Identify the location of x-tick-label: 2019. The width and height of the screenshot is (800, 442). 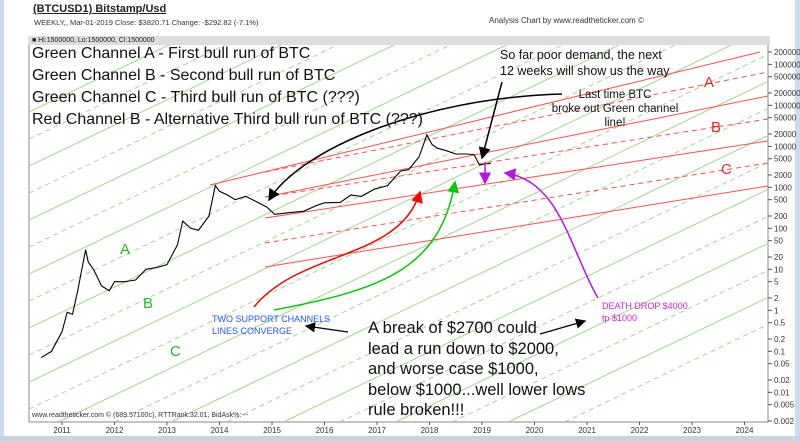
(482, 430).